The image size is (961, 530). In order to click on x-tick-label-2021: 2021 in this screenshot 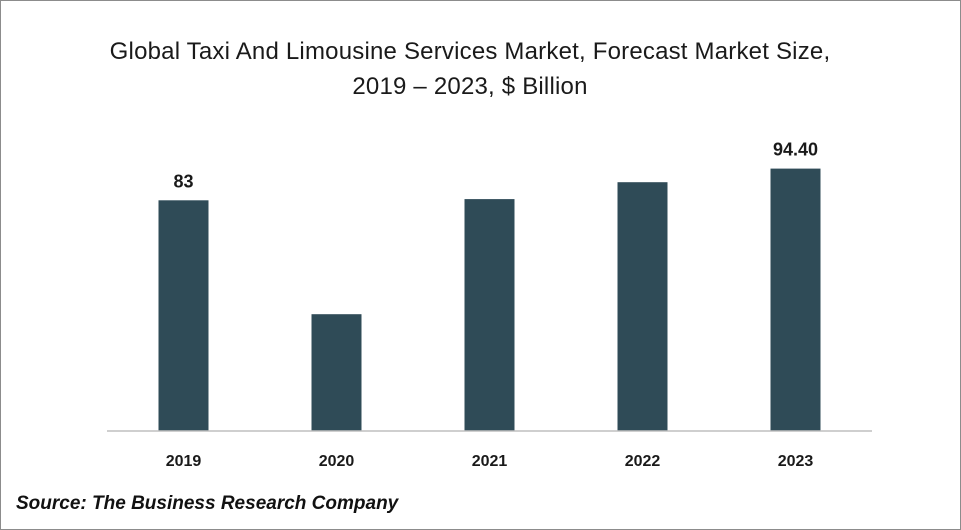, I will do `click(490, 461)`.